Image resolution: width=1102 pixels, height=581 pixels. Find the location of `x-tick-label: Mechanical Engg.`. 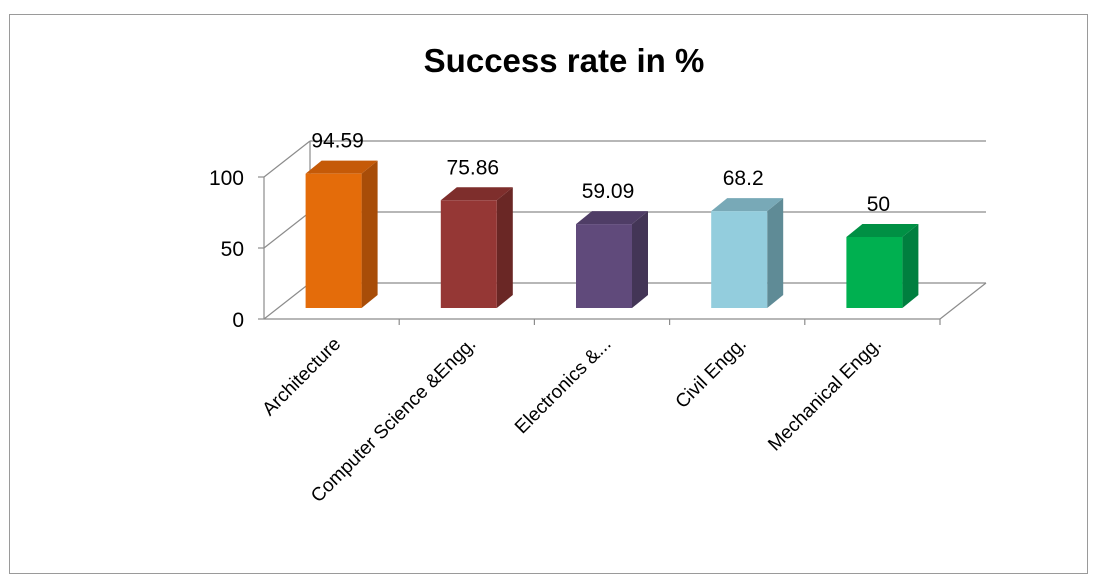

x-tick-label: Mechanical Engg. is located at coordinates (825, 395).